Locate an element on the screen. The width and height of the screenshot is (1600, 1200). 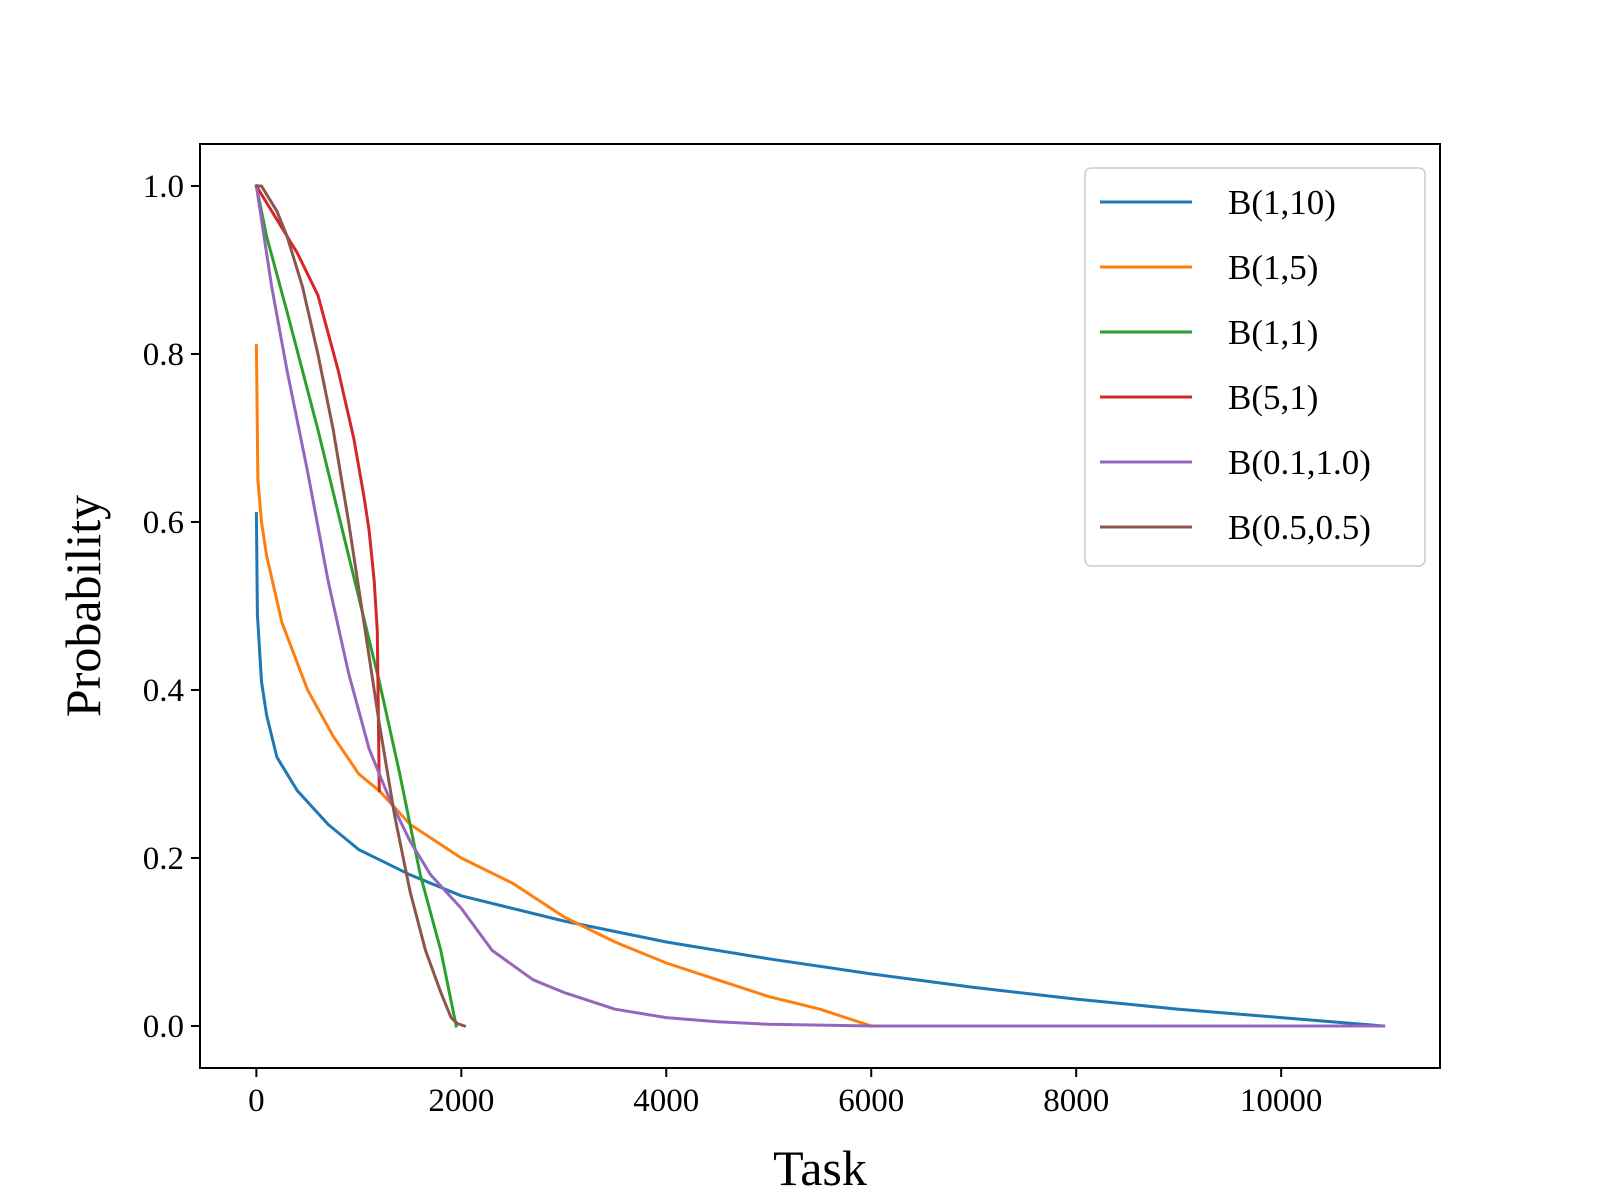
legend-label-2: B(1,1) is located at coordinates (1273, 332).